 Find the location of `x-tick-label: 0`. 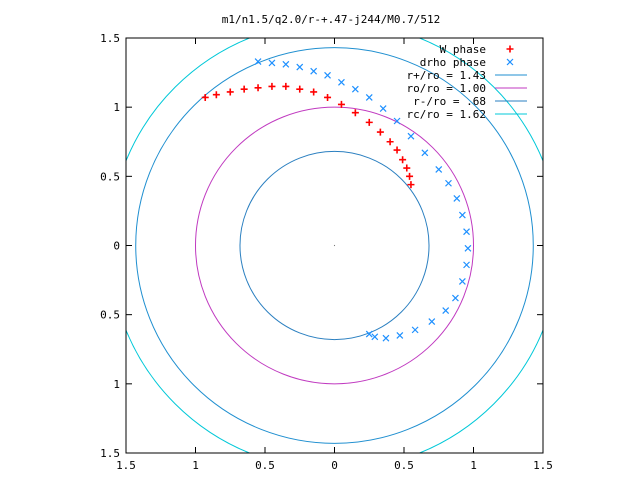

x-tick-label: 0 is located at coordinates (334, 465).